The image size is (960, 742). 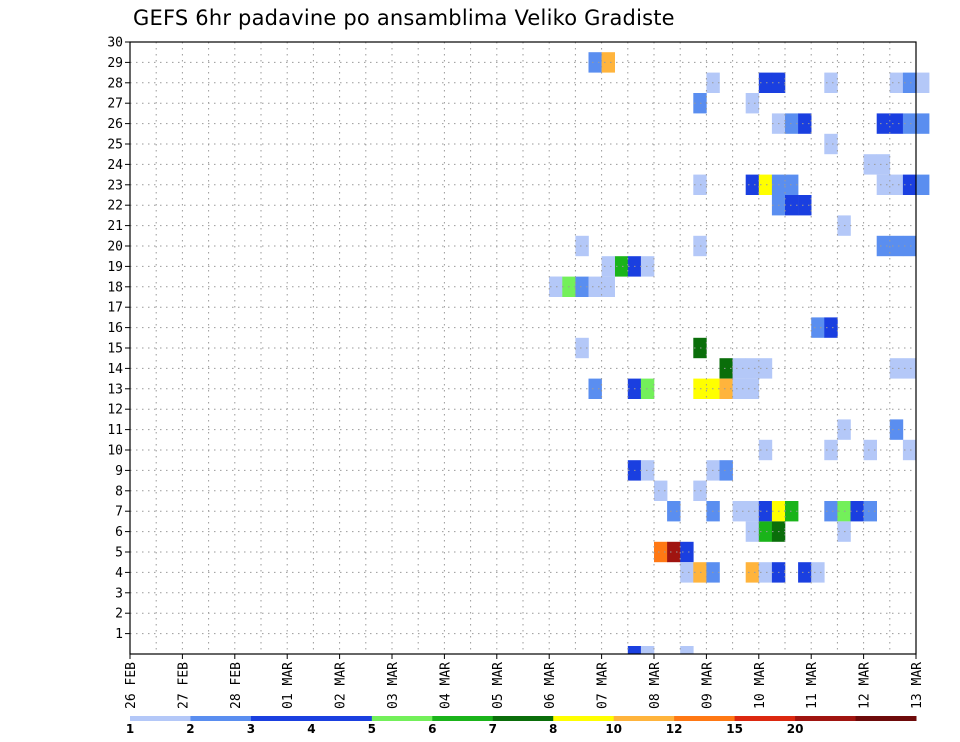 What do you see at coordinates (812, 685) in the screenshot?
I see `x-tick-label: 11 MAR` at bounding box center [812, 685].